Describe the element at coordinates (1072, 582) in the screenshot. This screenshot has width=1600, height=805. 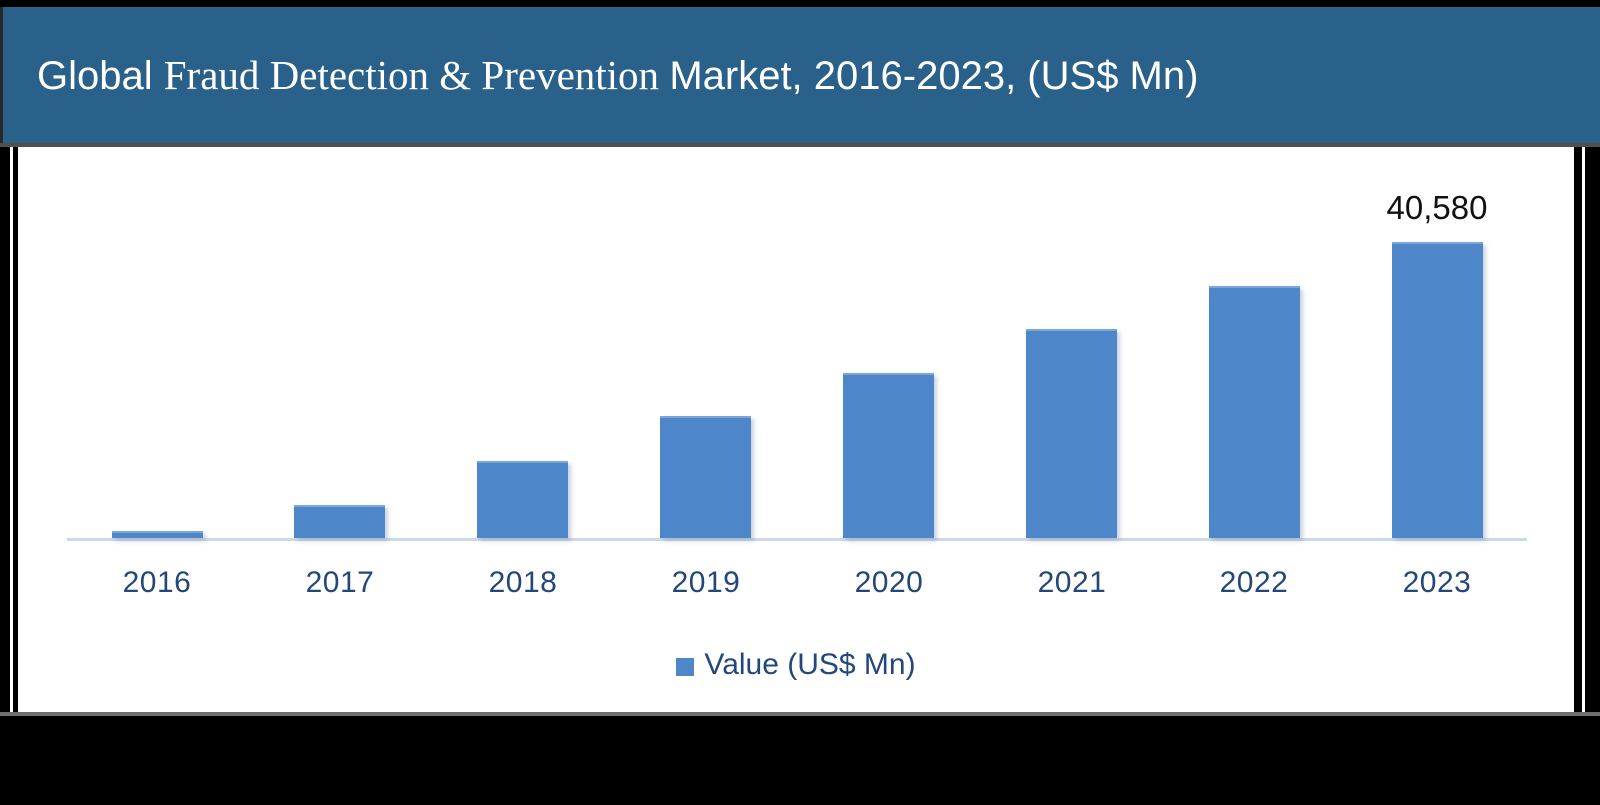
I see `x-tick-label-2021: 2021` at that location.